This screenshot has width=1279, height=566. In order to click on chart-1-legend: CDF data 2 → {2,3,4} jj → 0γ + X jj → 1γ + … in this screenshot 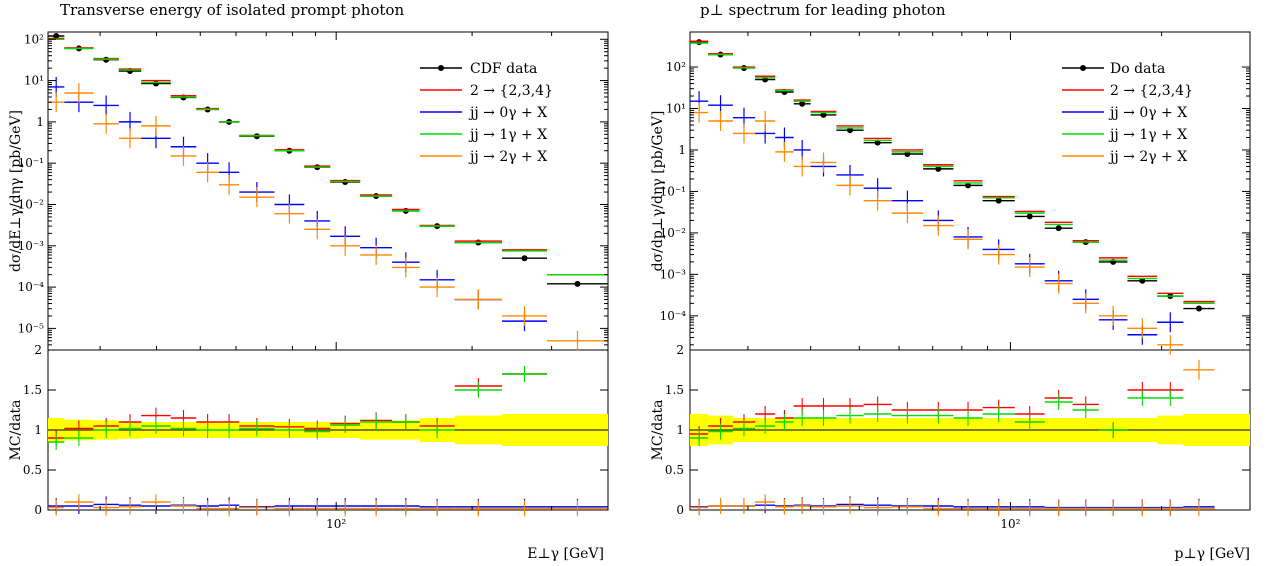, I will do `click(486, 113)`.